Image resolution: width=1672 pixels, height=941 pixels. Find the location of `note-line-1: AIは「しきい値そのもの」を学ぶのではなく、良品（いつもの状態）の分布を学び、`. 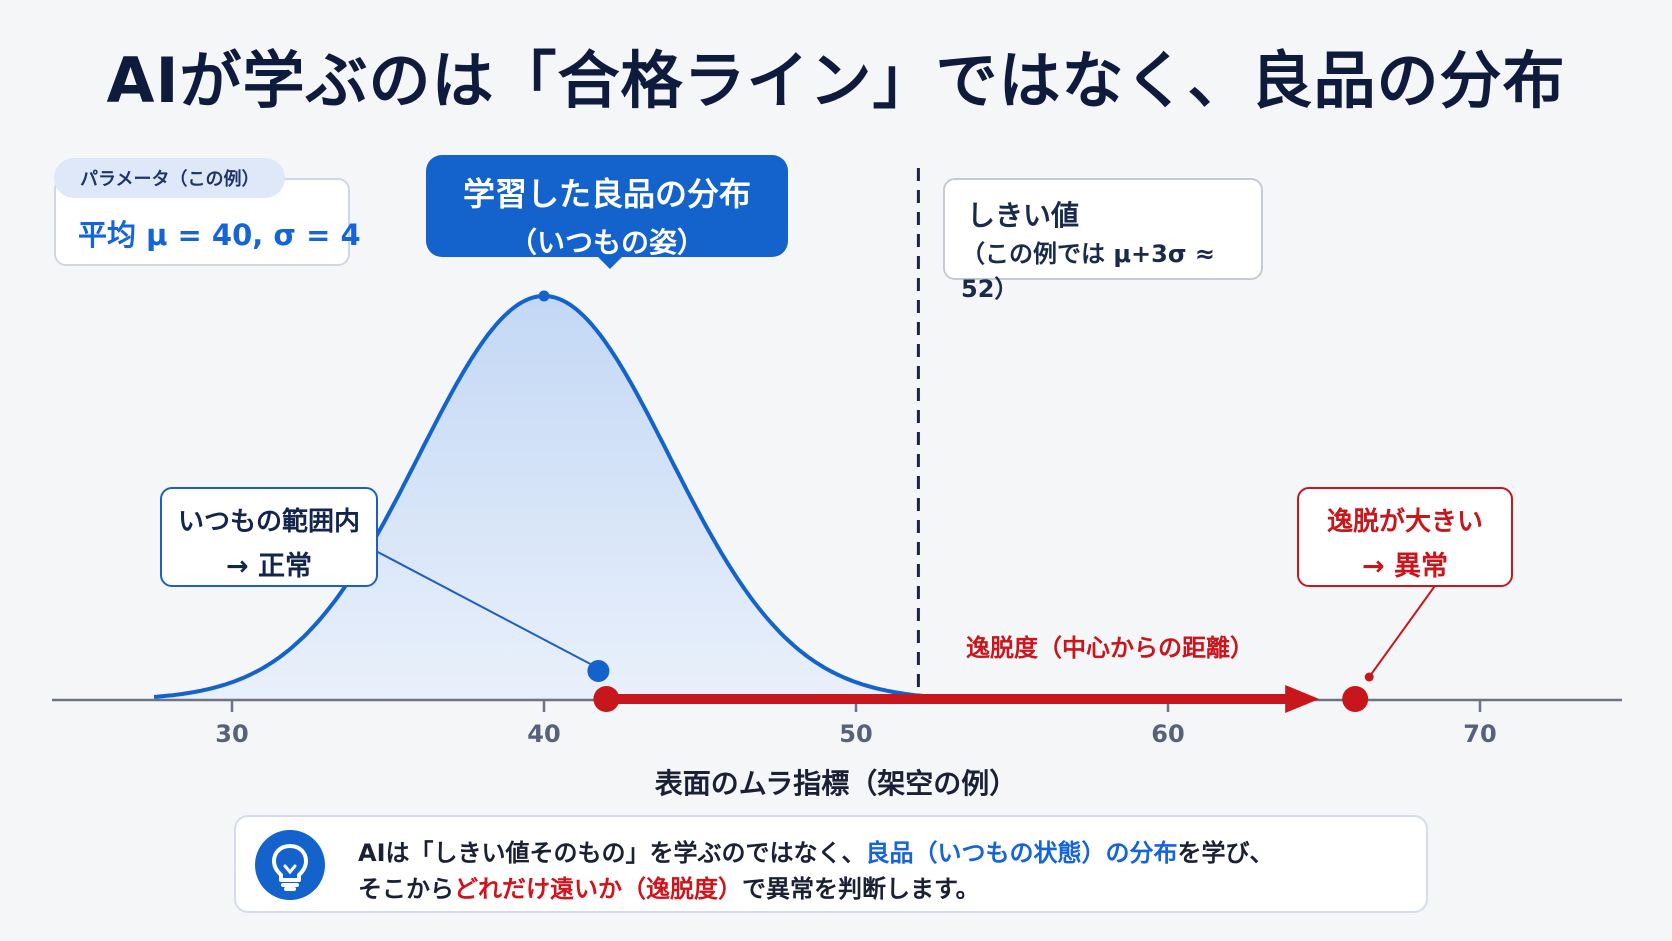

note-line-1: AIは「しきい値そのもの」を学ぶのではなく、良品（いつもの状態）の分布を学び、 is located at coordinates (816, 850).